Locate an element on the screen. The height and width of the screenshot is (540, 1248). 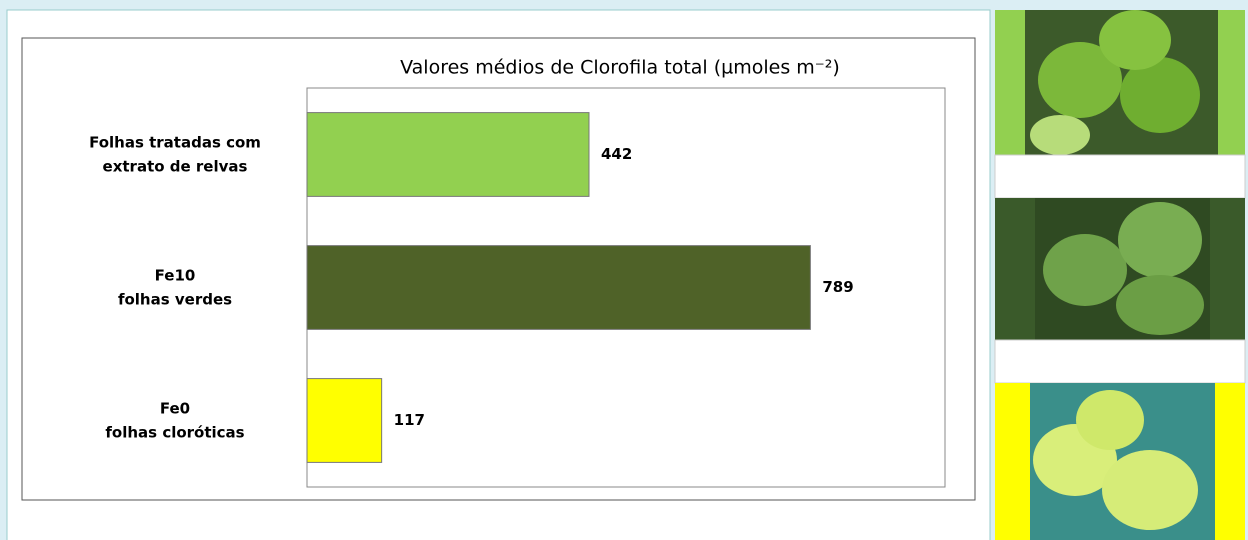
value-label: 789 is located at coordinates (837, 287).